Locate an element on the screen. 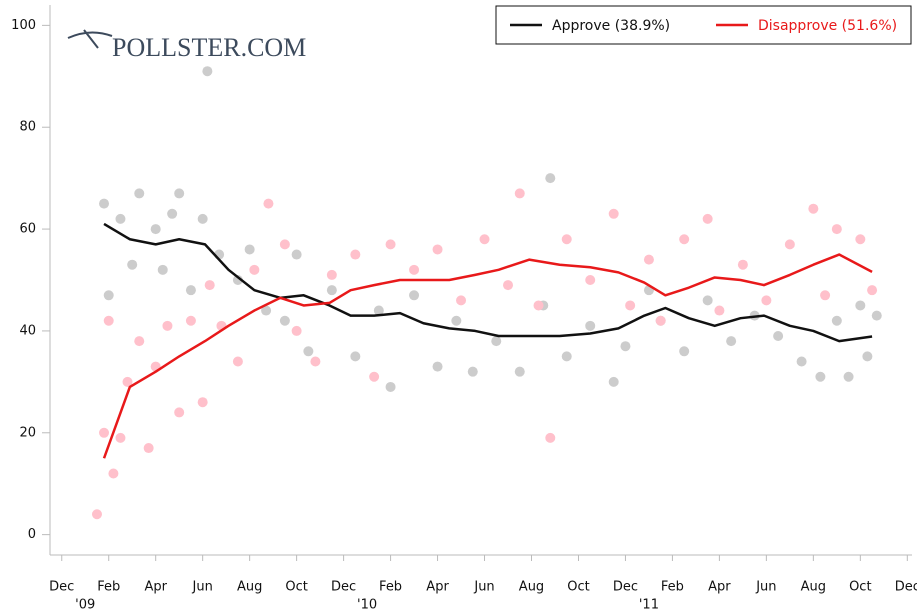  y-tick-label: 0 is located at coordinates (32, 534).